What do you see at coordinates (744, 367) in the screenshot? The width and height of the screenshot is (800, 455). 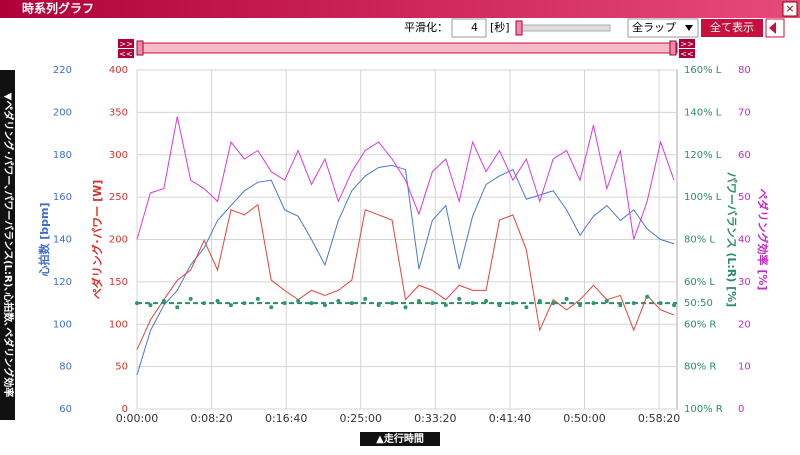 I see `y-tick-label: 10` at bounding box center [744, 367].